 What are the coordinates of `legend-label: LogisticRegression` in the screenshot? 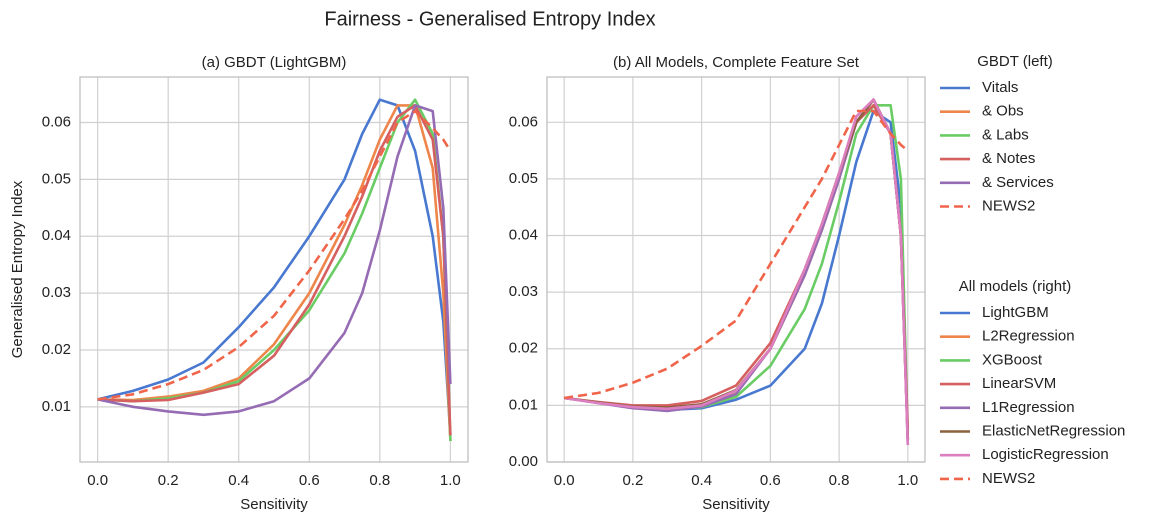 It's located at (1045, 454).